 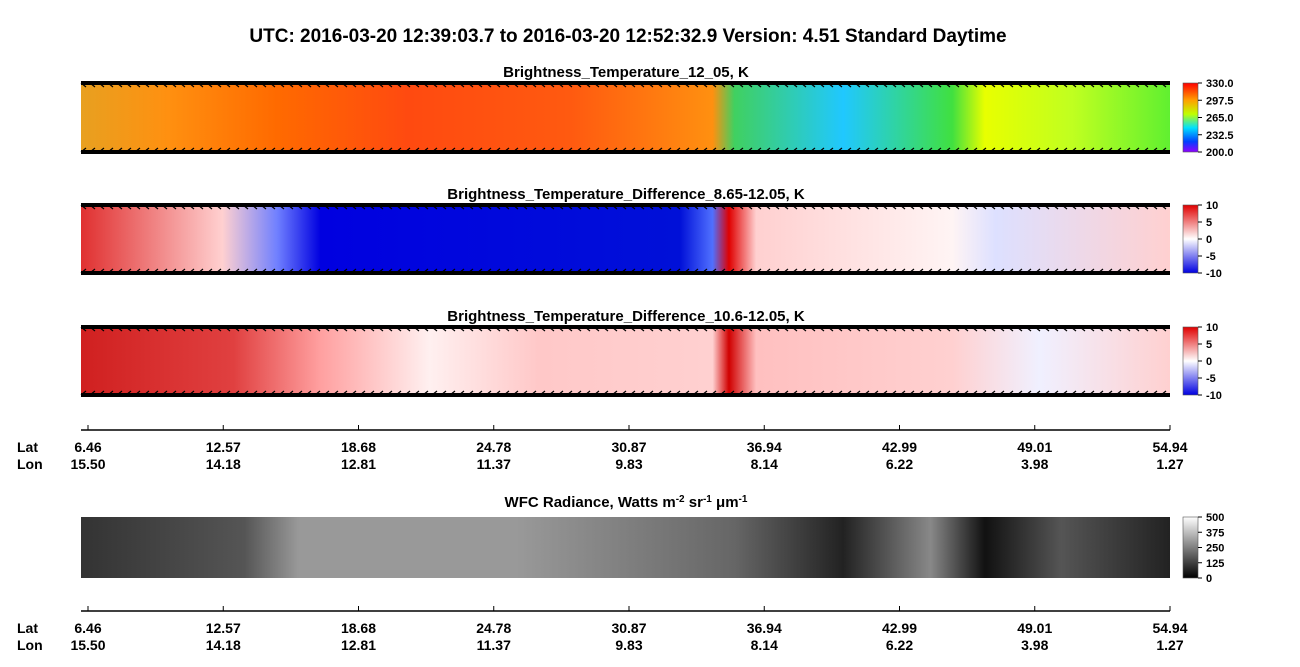 I want to click on lat-value: 18.68, so click(x=358, y=447).